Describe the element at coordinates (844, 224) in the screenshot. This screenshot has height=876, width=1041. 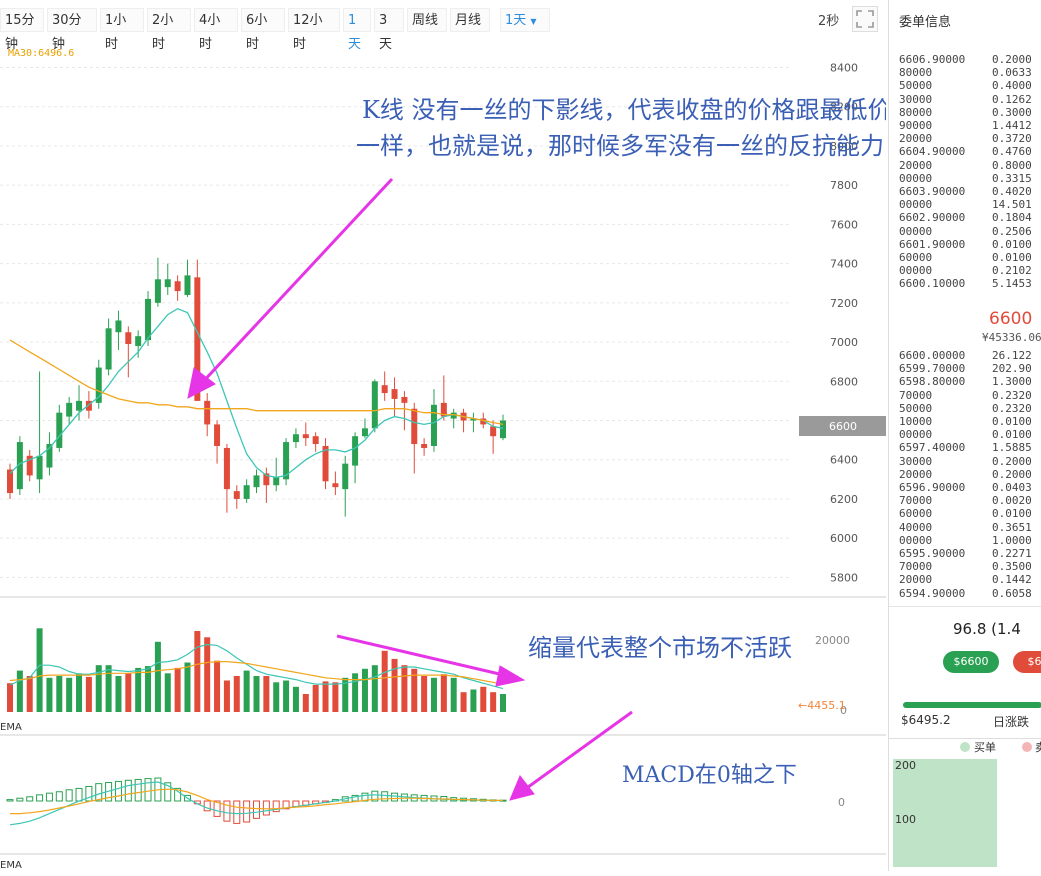
I see `price-tick: 7600` at that location.